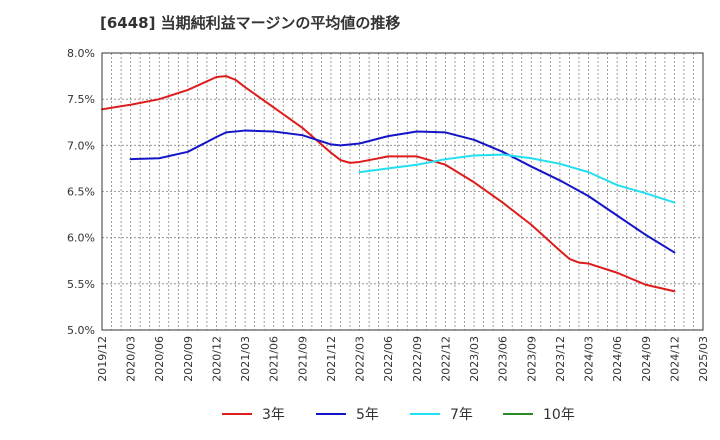  What do you see at coordinates (503, 359) in the screenshot?
I see `x-tick-label: 2023/06` at bounding box center [503, 359].